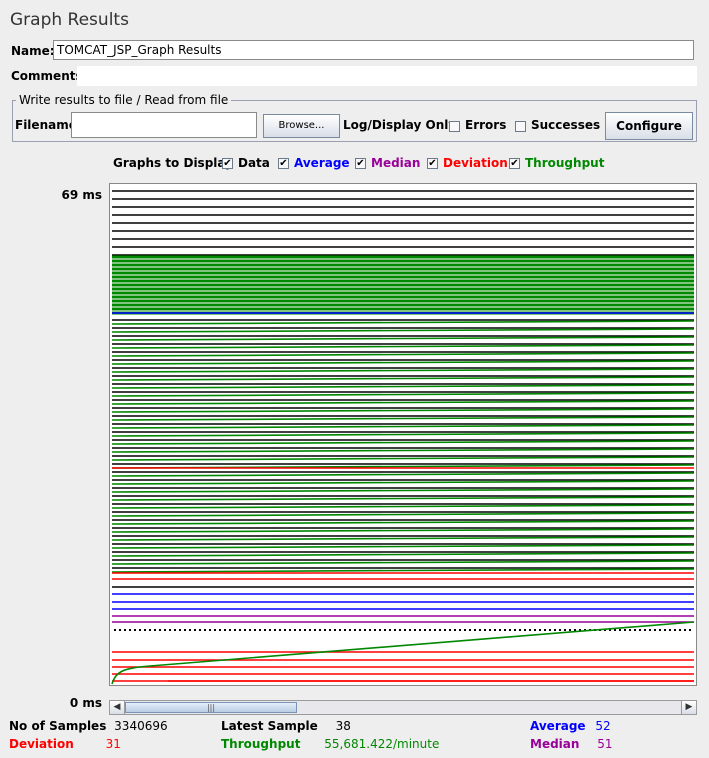  What do you see at coordinates (475, 163) in the screenshot?
I see `deviation-option-label: Deviation` at bounding box center [475, 163].